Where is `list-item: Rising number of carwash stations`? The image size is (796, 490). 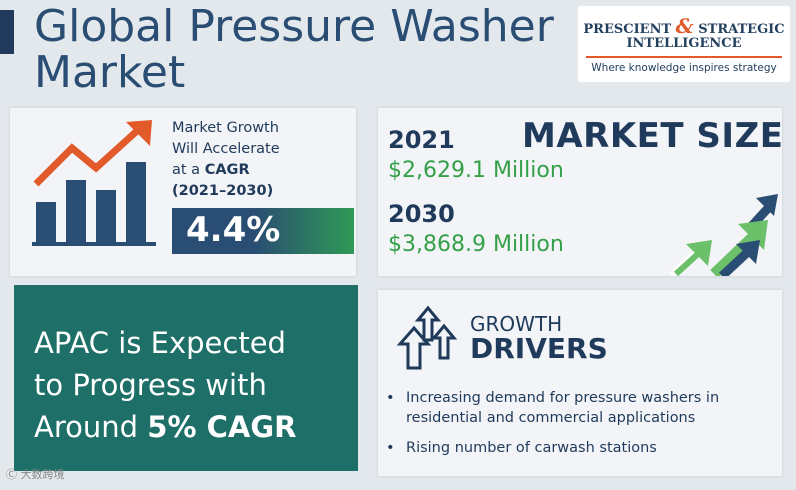 list-item: Rising number of carwash stations is located at coordinates (580, 448).